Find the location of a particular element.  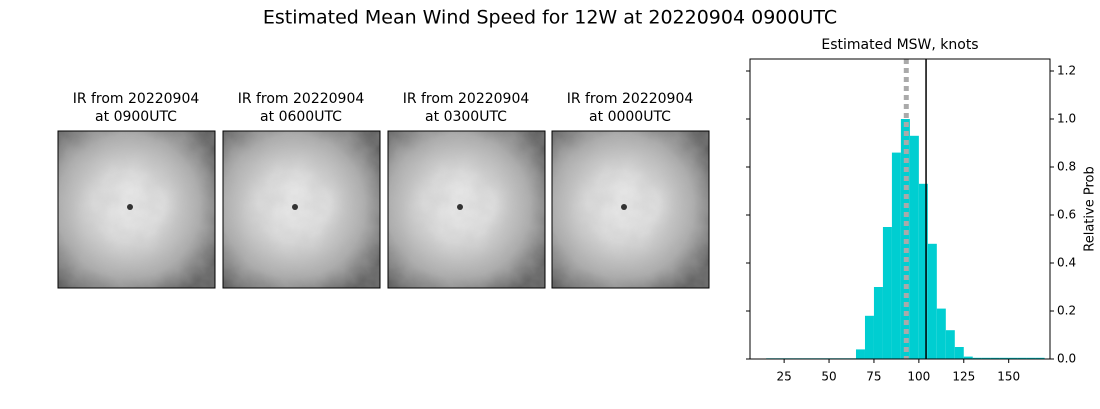

x-tick-label: 75 is located at coordinates (873, 377).